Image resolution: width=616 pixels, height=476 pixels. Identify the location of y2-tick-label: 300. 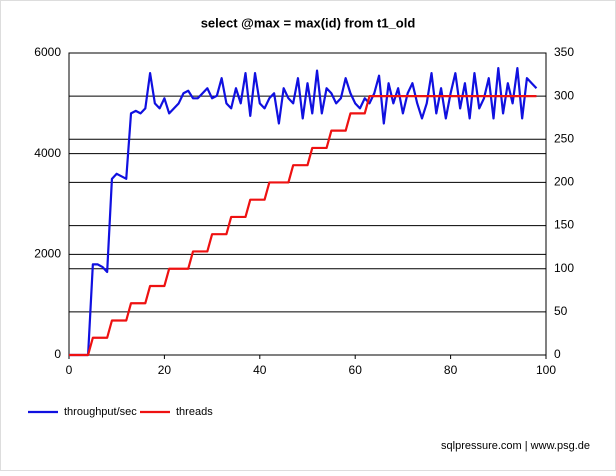
(564, 95).